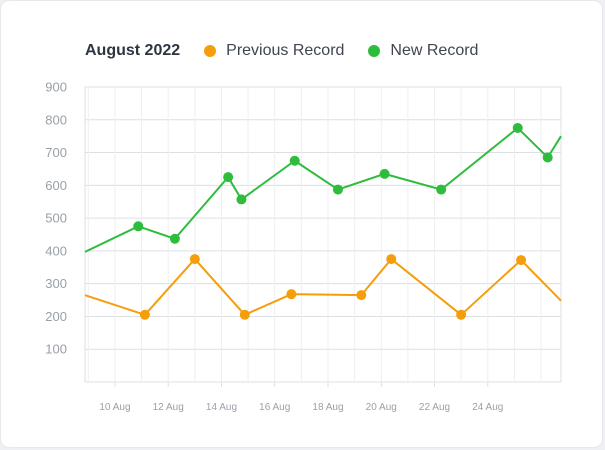 Image resolution: width=605 pixels, height=450 pixels. I want to click on legend-label-previous-record: Previous Record, so click(285, 50).